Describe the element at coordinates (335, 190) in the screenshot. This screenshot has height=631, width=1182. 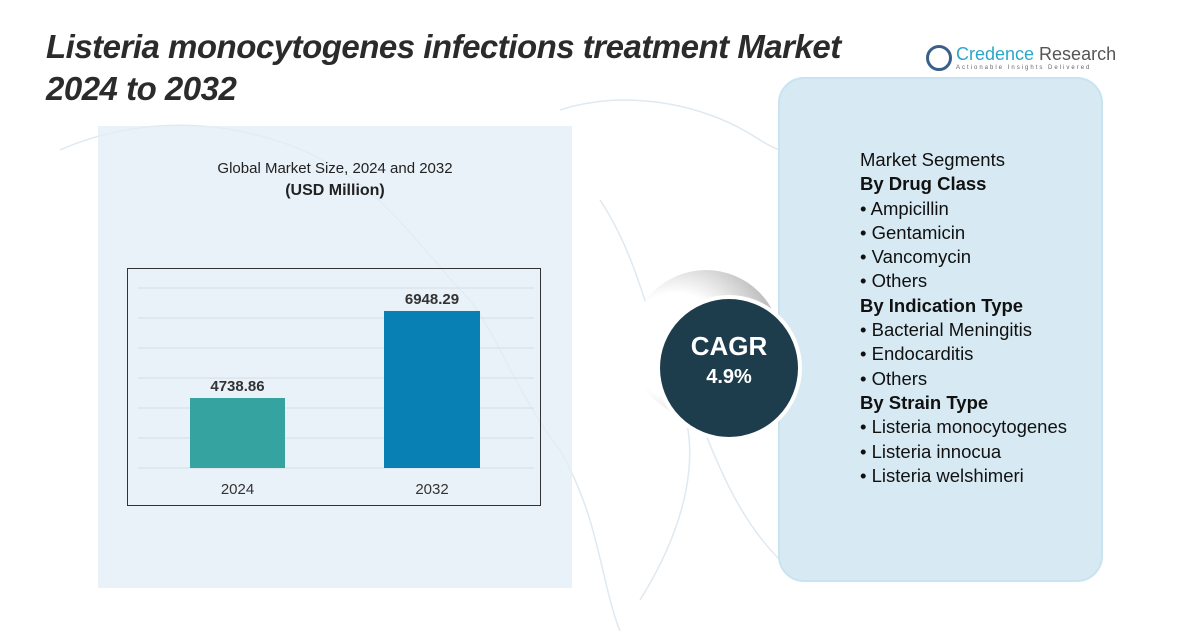
I see `chart-subtitle: (USD Million)` at that location.